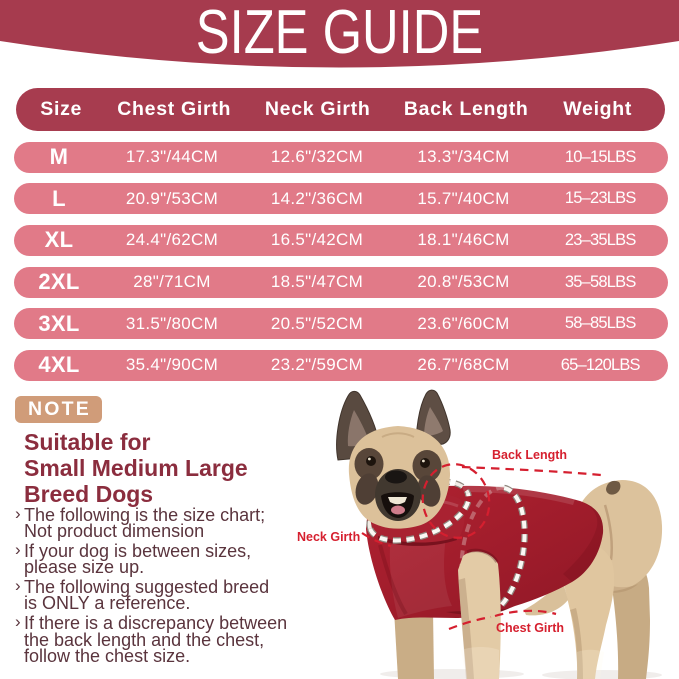 The image size is (679, 679). What do you see at coordinates (529, 455) in the screenshot?
I see `svg-text: Back Length` at bounding box center [529, 455].